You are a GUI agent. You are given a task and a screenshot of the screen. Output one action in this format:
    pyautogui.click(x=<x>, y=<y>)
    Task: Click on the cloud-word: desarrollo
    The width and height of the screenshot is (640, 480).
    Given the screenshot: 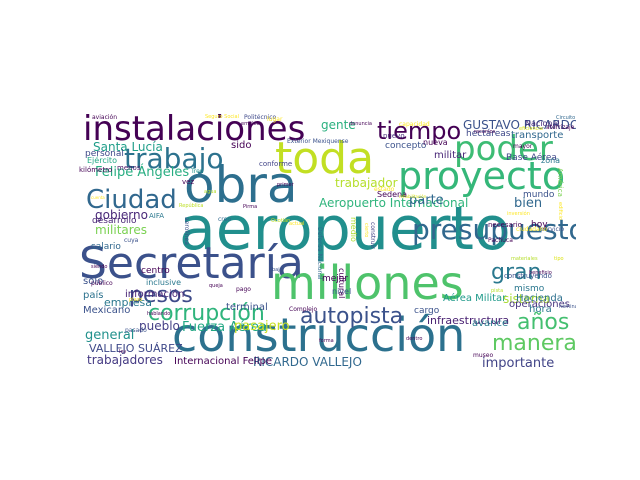 What is the action you would take?
    pyautogui.click(x=114, y=221)
    